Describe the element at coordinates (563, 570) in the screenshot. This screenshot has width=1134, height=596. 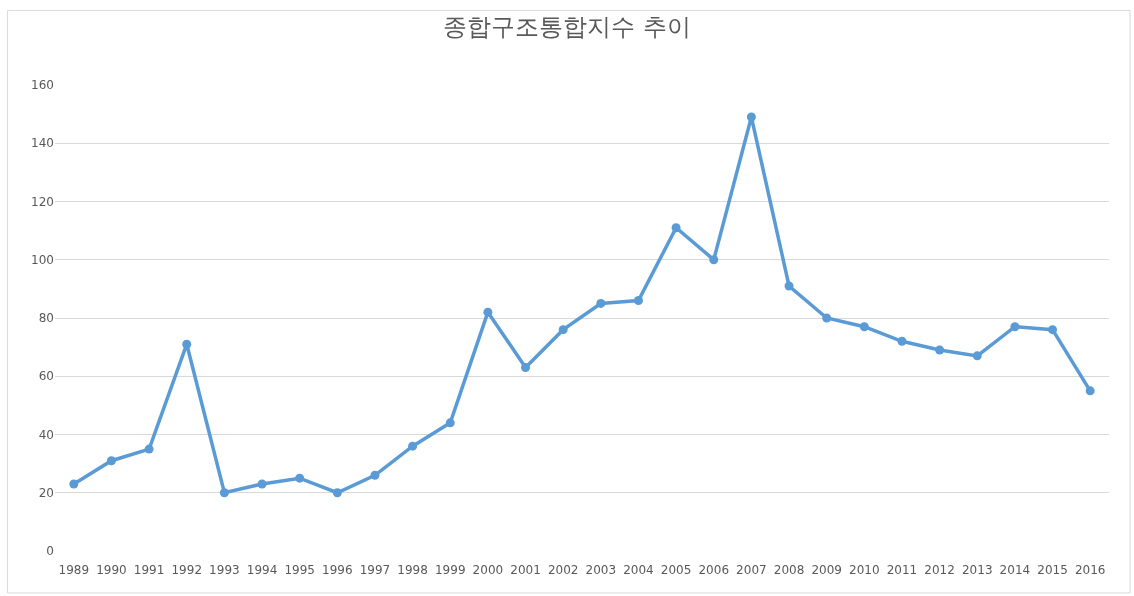
I see `x-tick-label: 2002` at that location.